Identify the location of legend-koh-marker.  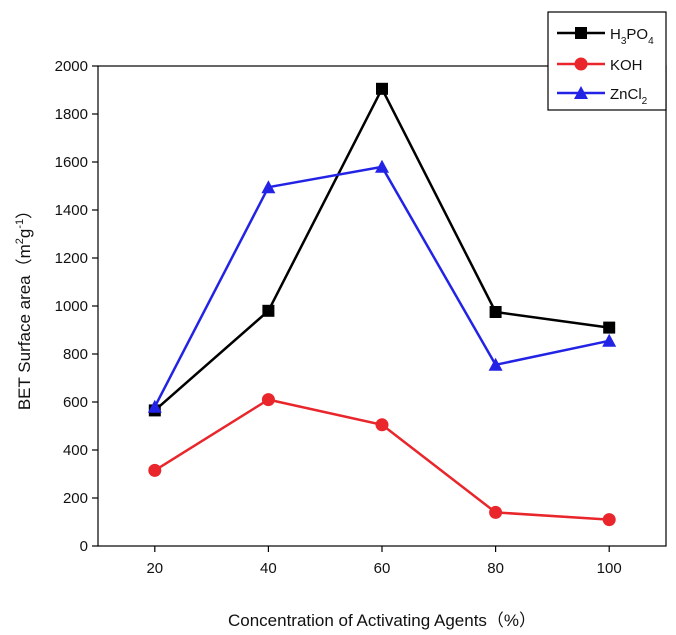
(581, 64).